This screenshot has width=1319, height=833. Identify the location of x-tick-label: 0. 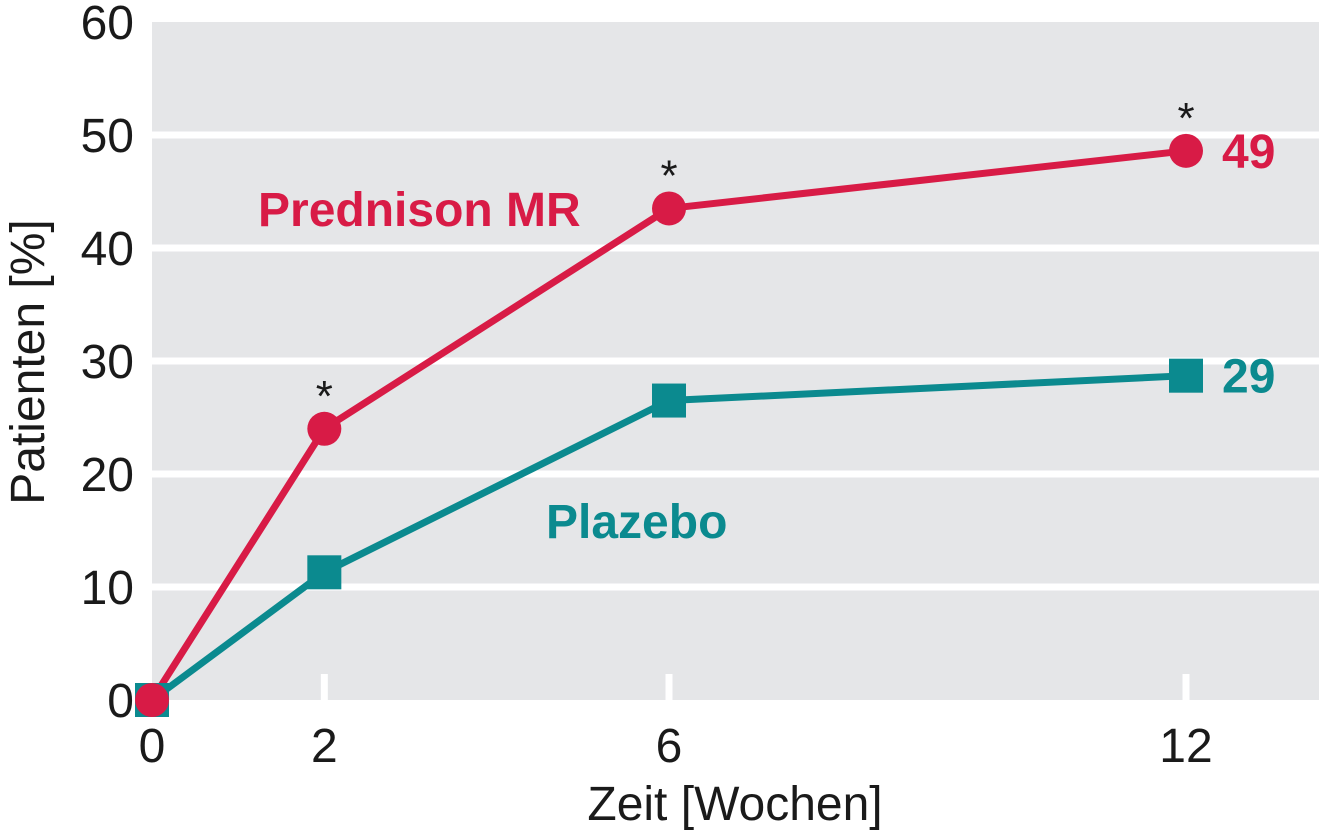
(152, 746).